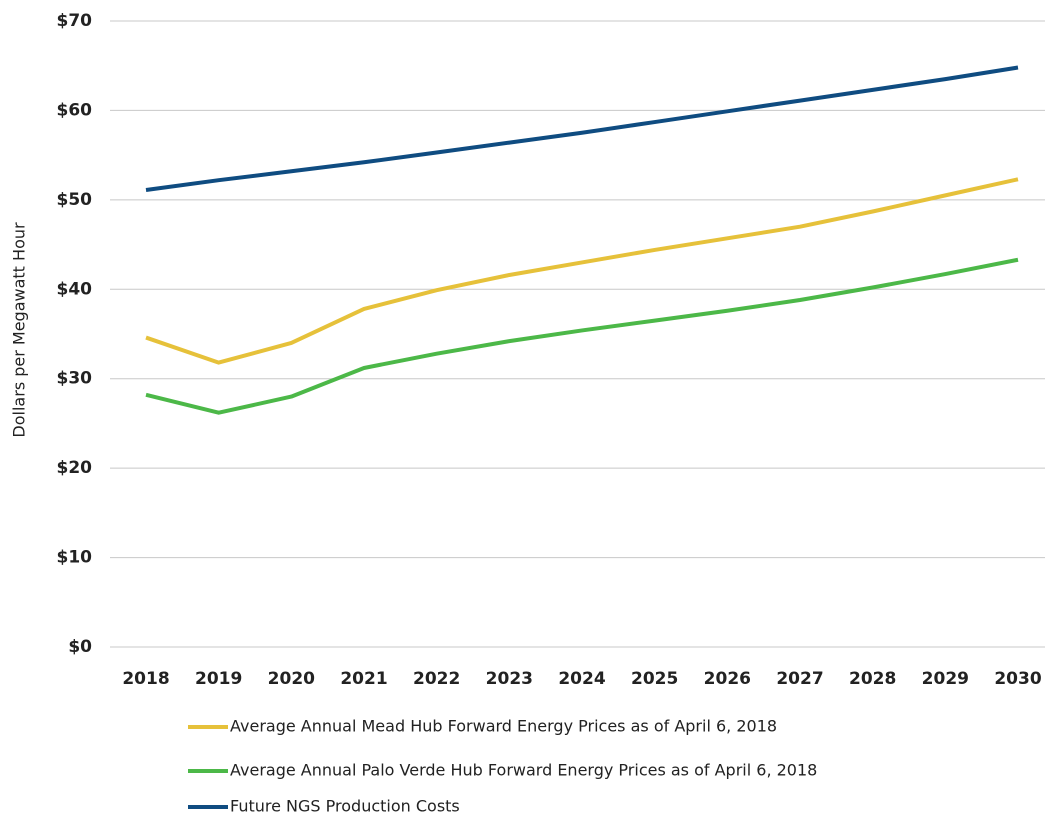 The height and width of the screenshot is (819, 1045). What do you see at coordinates (654, 679) in the screenshot?
I see `x-tick-label: 2025` at bounding box center [654, 679].